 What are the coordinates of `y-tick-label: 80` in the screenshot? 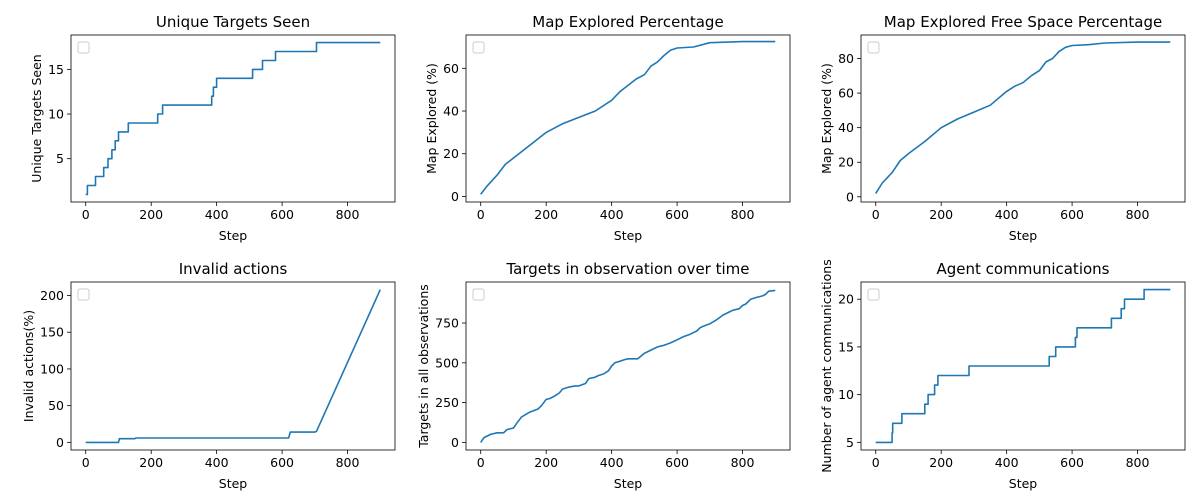 It's located at (846, 58).